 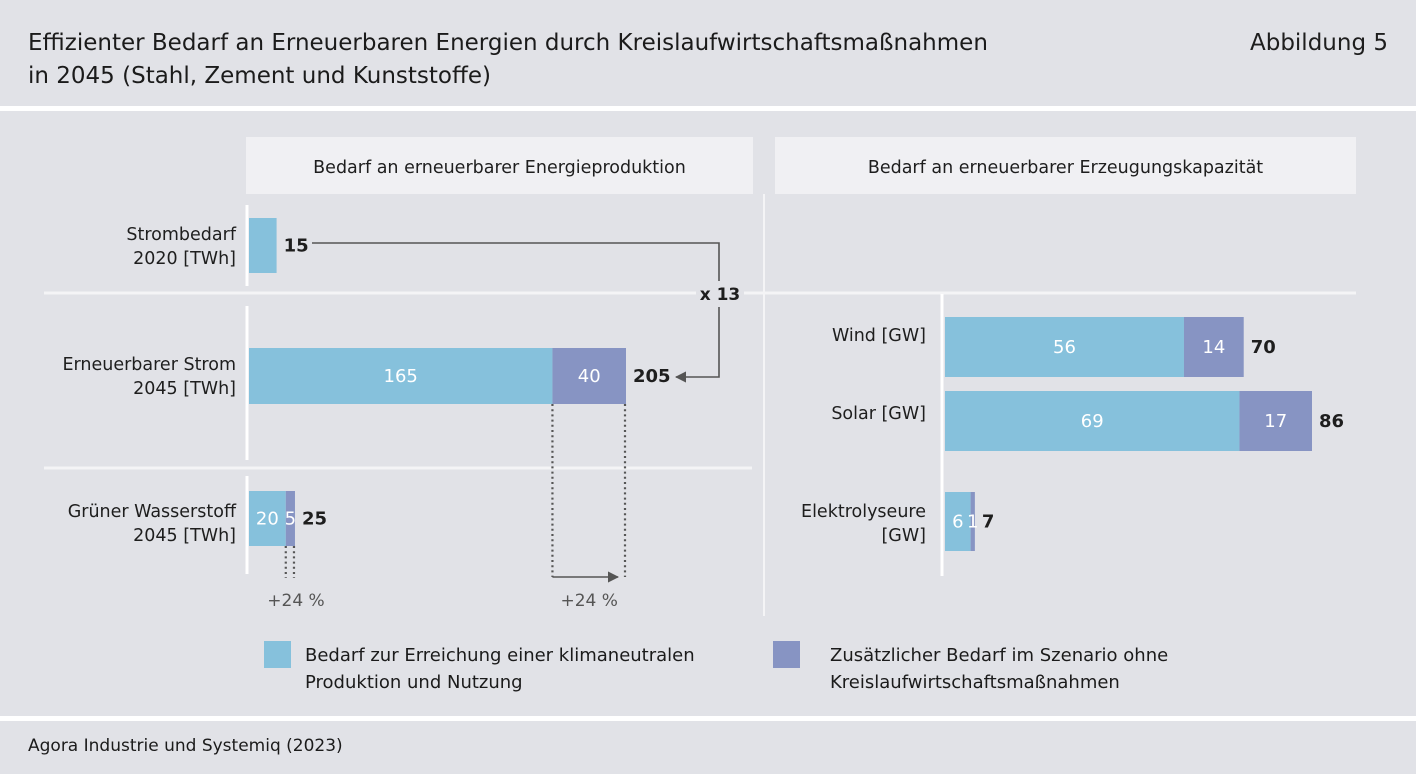 I want to click on legend-label-base-line2: Produktion und Nutzung, so click(x=414, y=682).